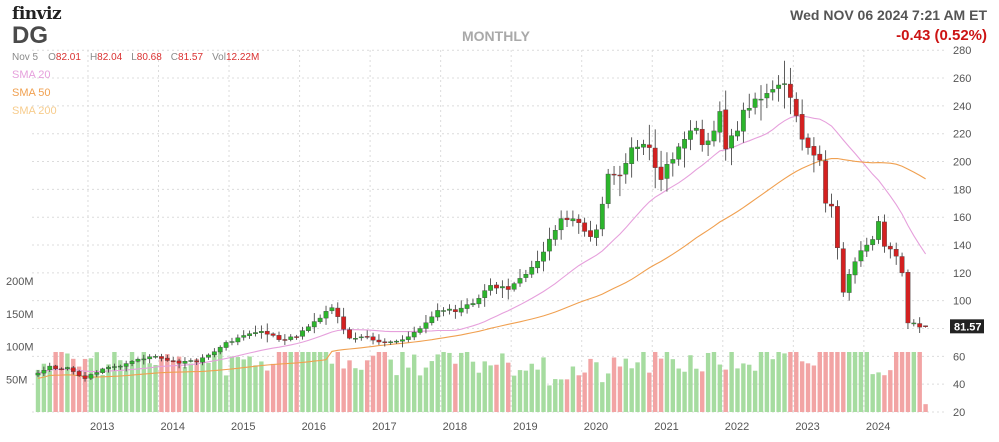 This screenshot has width=999, height=442. I want to click on price-axis-tick: 160, so click(962, 218).